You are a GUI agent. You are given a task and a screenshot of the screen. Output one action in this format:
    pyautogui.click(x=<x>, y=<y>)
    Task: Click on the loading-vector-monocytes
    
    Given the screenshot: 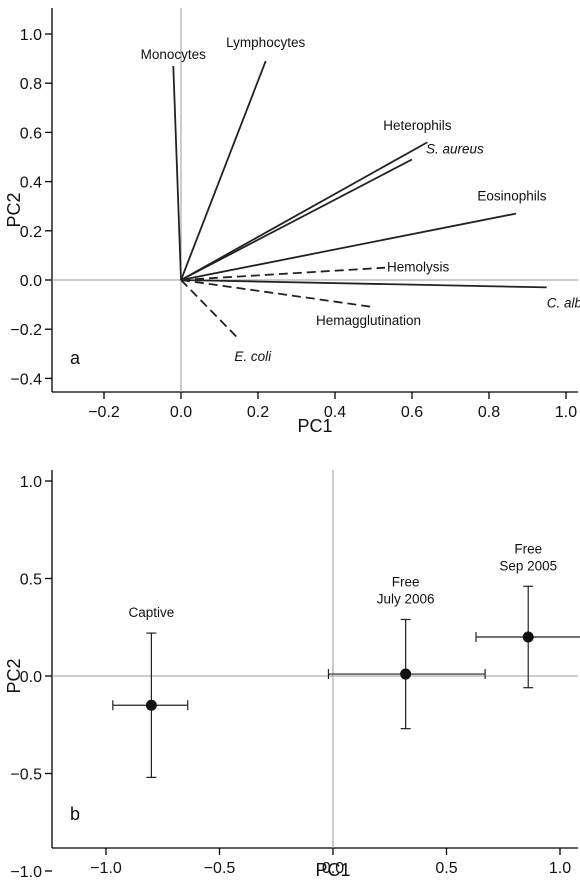 What is the action you would take?
    pyautogui.click(x=177, y=173)
    